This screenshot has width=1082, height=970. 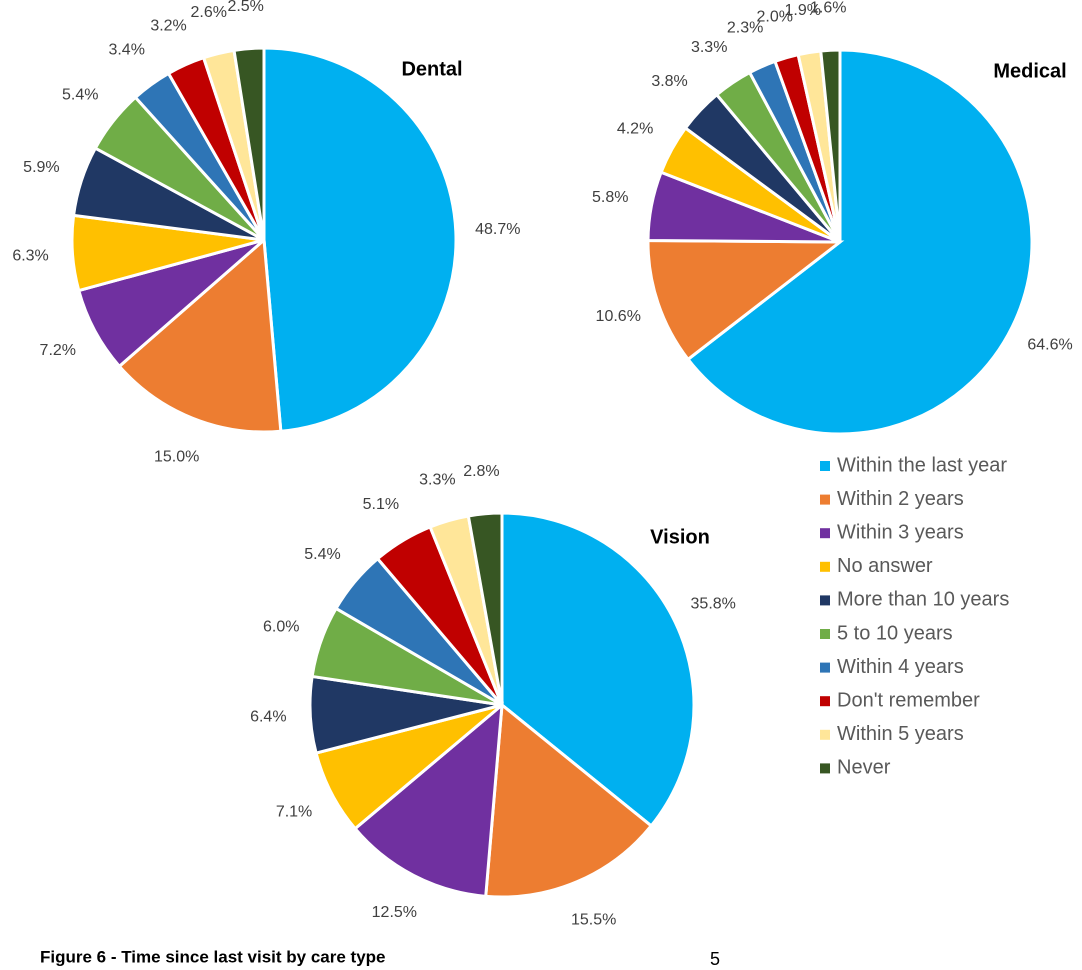 What do you see at coordinates (294, 812) in the screenshot?
I see `data-label: 7.1%` at bounding box center [294, 812].